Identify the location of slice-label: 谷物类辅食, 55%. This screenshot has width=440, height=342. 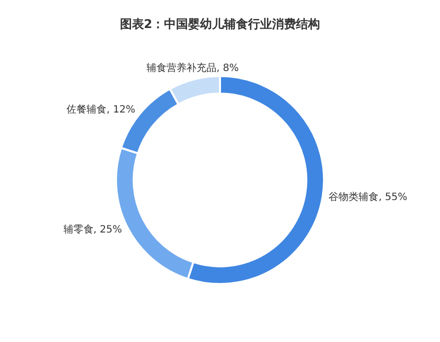
(368, 196).